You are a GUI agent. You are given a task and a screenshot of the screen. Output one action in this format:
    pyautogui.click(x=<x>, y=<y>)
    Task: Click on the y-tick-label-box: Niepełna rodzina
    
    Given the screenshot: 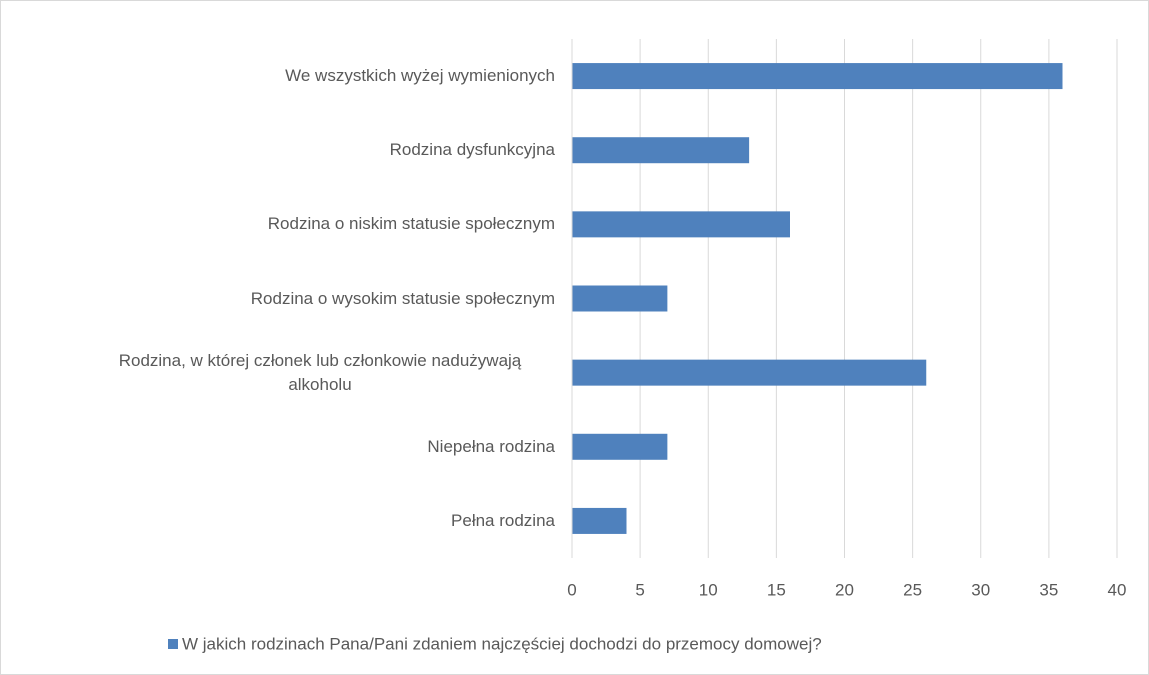 What is the action you would take?
    pyautogui.click(x=282, y=447)
    